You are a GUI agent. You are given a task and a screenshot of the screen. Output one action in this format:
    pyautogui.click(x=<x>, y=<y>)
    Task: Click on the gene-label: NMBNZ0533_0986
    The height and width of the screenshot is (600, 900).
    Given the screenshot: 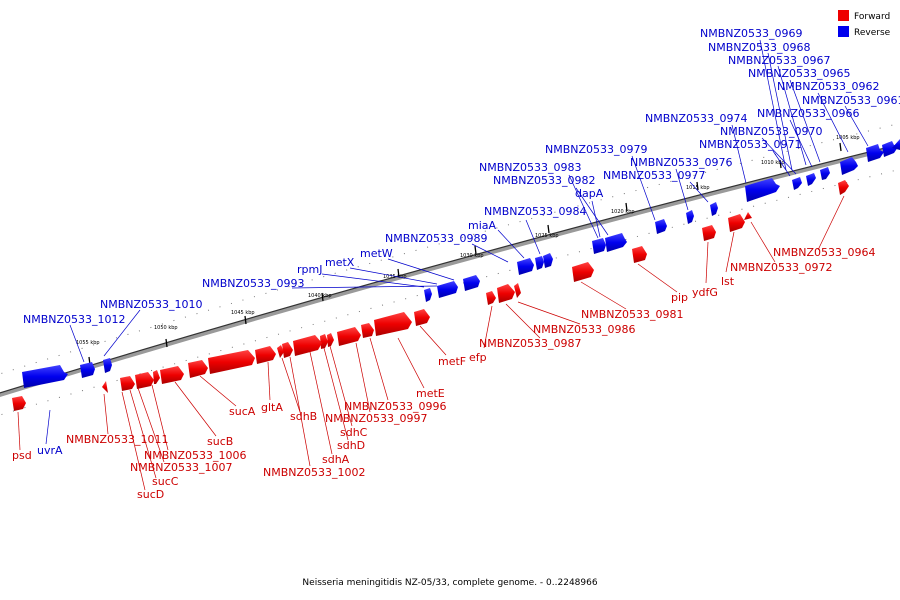 What is the action you would take?
    pyautogui.click(x=584, y=329)
    